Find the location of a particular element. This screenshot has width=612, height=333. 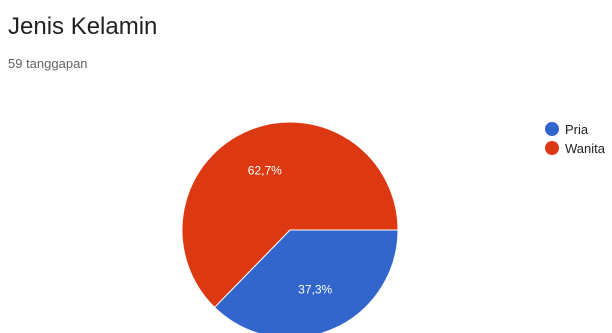

legend-swatch-pria is located at coordinates (552, 129).